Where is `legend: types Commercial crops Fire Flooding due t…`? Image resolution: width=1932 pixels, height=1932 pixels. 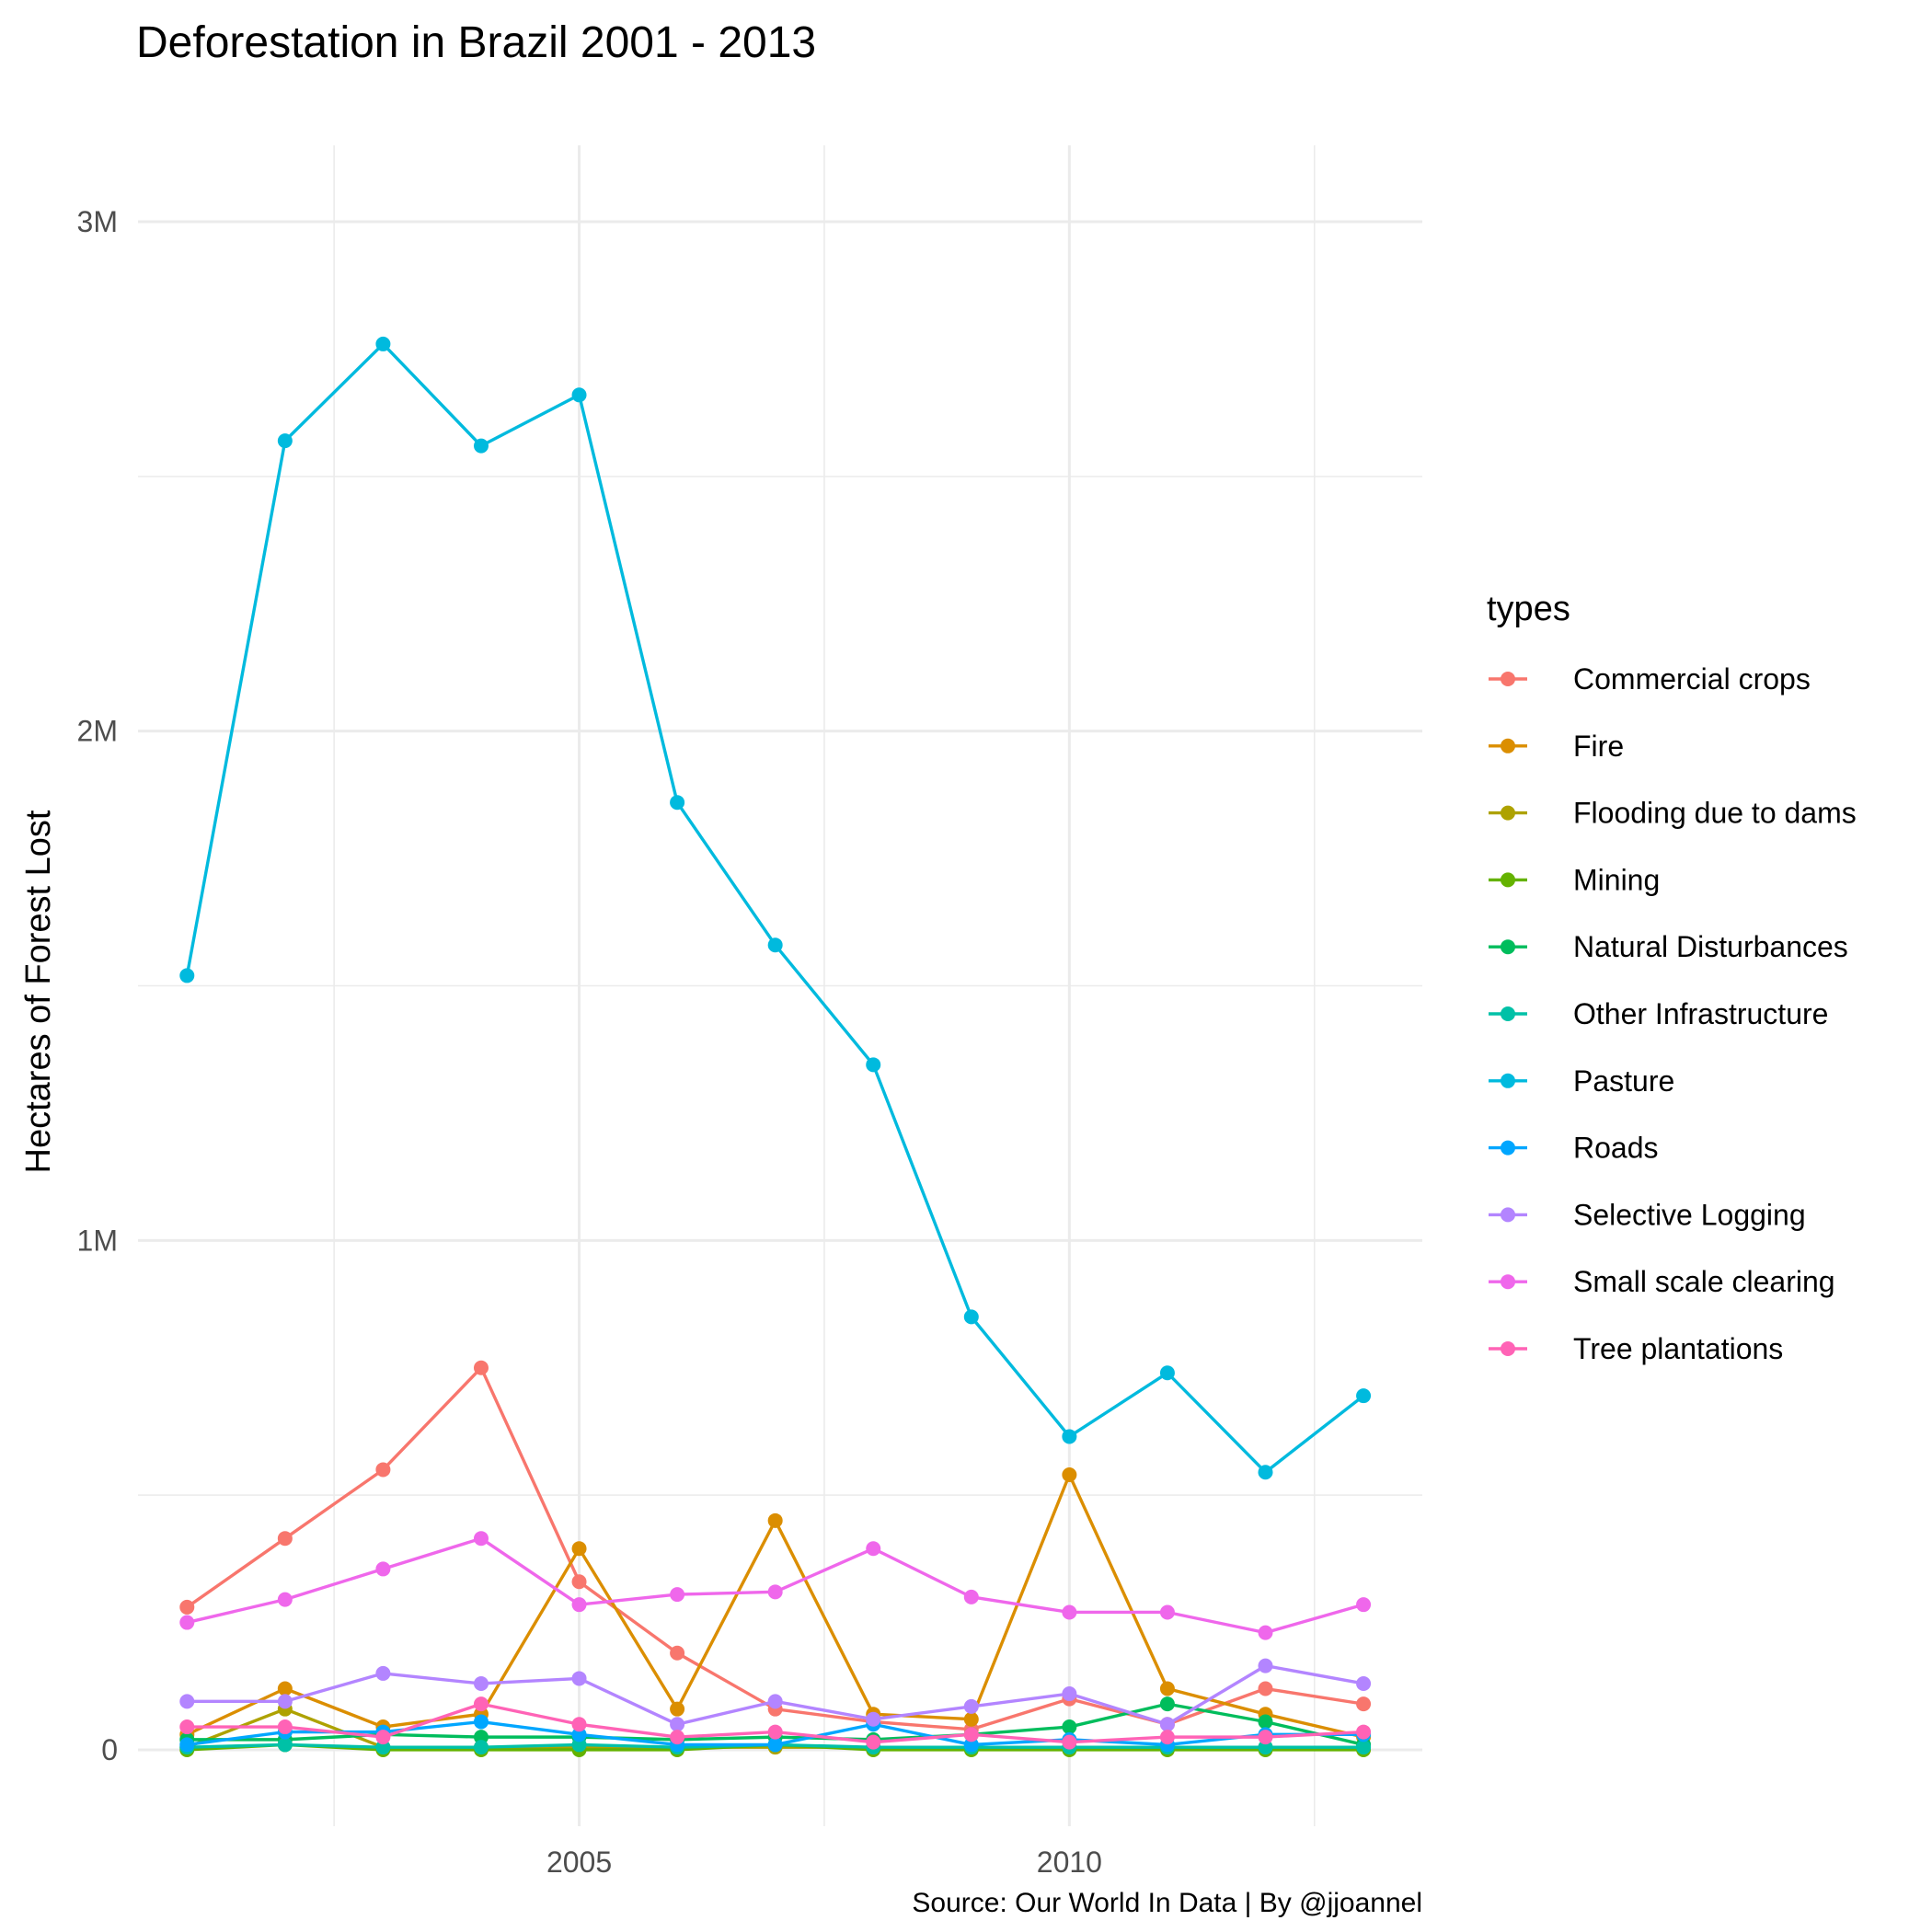
legend: types Commercial crops Fire Flooding due t… is located at coordinates (1672, 977).